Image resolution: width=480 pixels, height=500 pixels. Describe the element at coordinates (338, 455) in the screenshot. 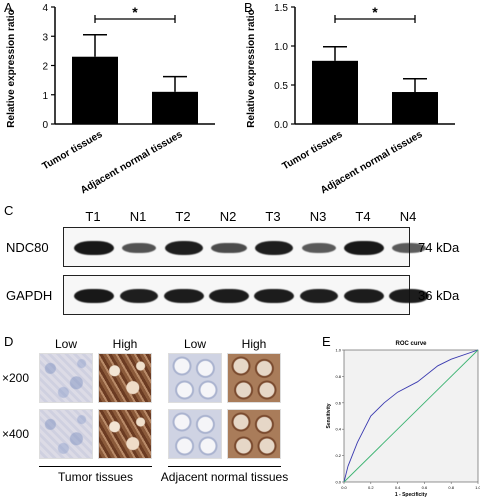

I see `roc-y-tick-label: 0.2` at that location.